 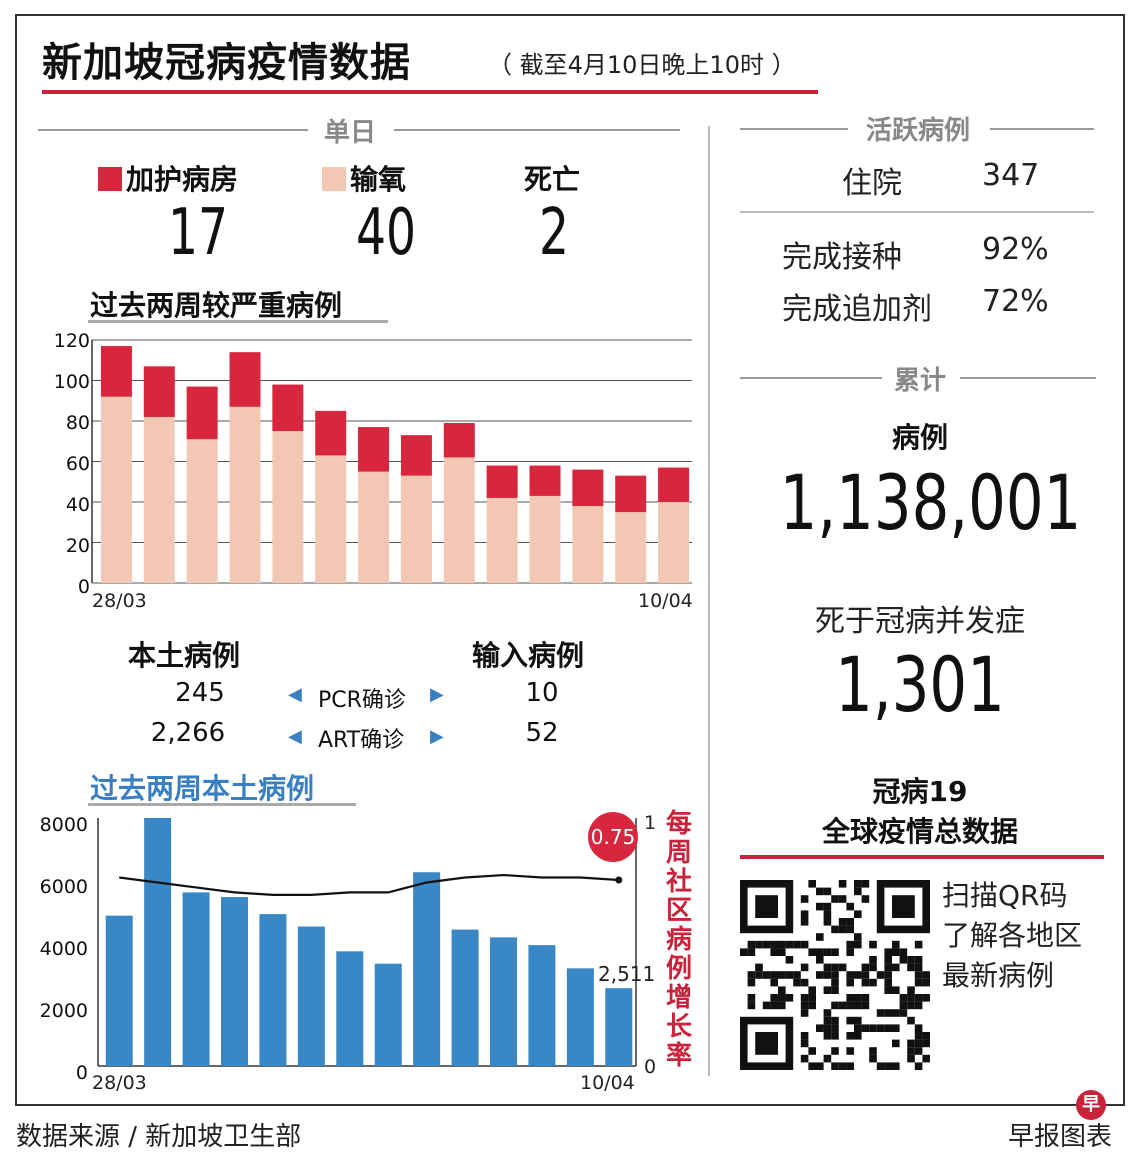 What do you see at coordinates (222, 804) in the screenshot?
I see `local-title-underline` at bounding box center [222, 804].